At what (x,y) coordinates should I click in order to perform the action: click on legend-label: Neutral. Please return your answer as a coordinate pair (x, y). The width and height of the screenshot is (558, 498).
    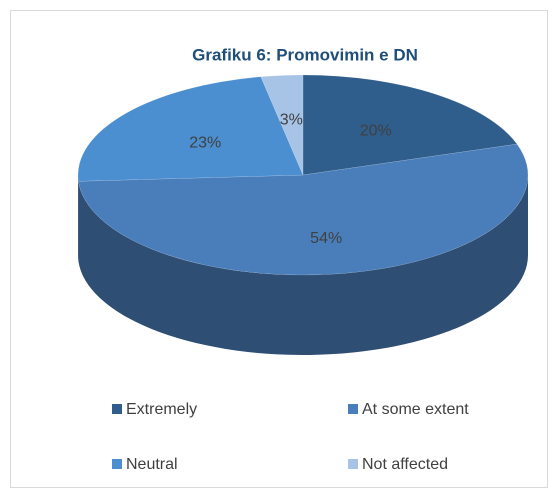
    Looking at the image, I should click on (152, 464).